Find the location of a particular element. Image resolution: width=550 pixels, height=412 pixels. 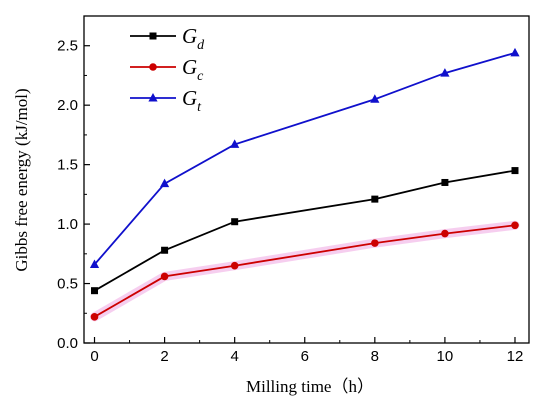

legend-marker-G_d is located at coordinates (153, 36).